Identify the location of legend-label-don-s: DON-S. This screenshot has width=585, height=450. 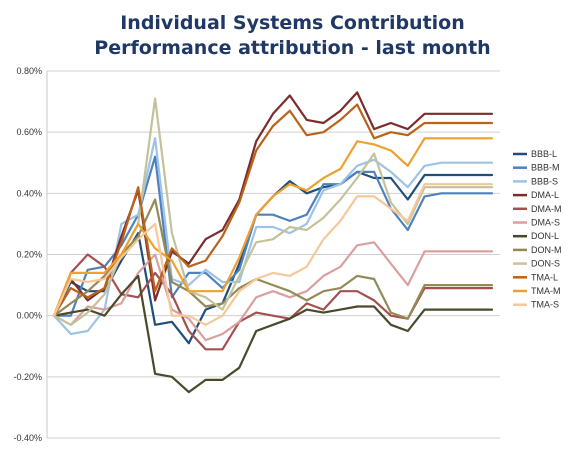
(545, 264).